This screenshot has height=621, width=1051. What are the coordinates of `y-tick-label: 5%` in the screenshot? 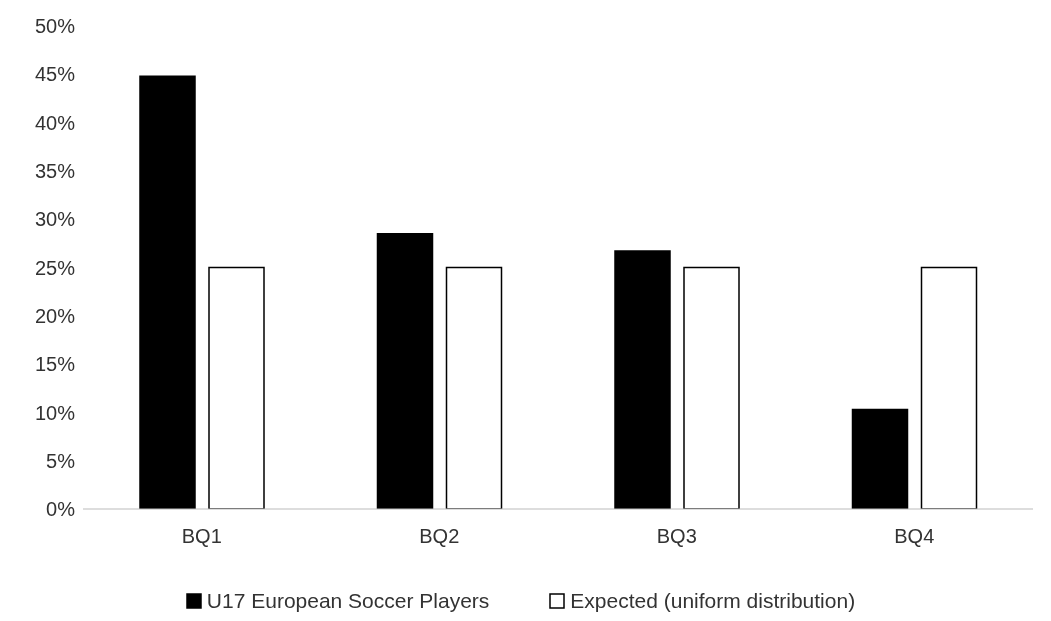 It's located at (61, 460).